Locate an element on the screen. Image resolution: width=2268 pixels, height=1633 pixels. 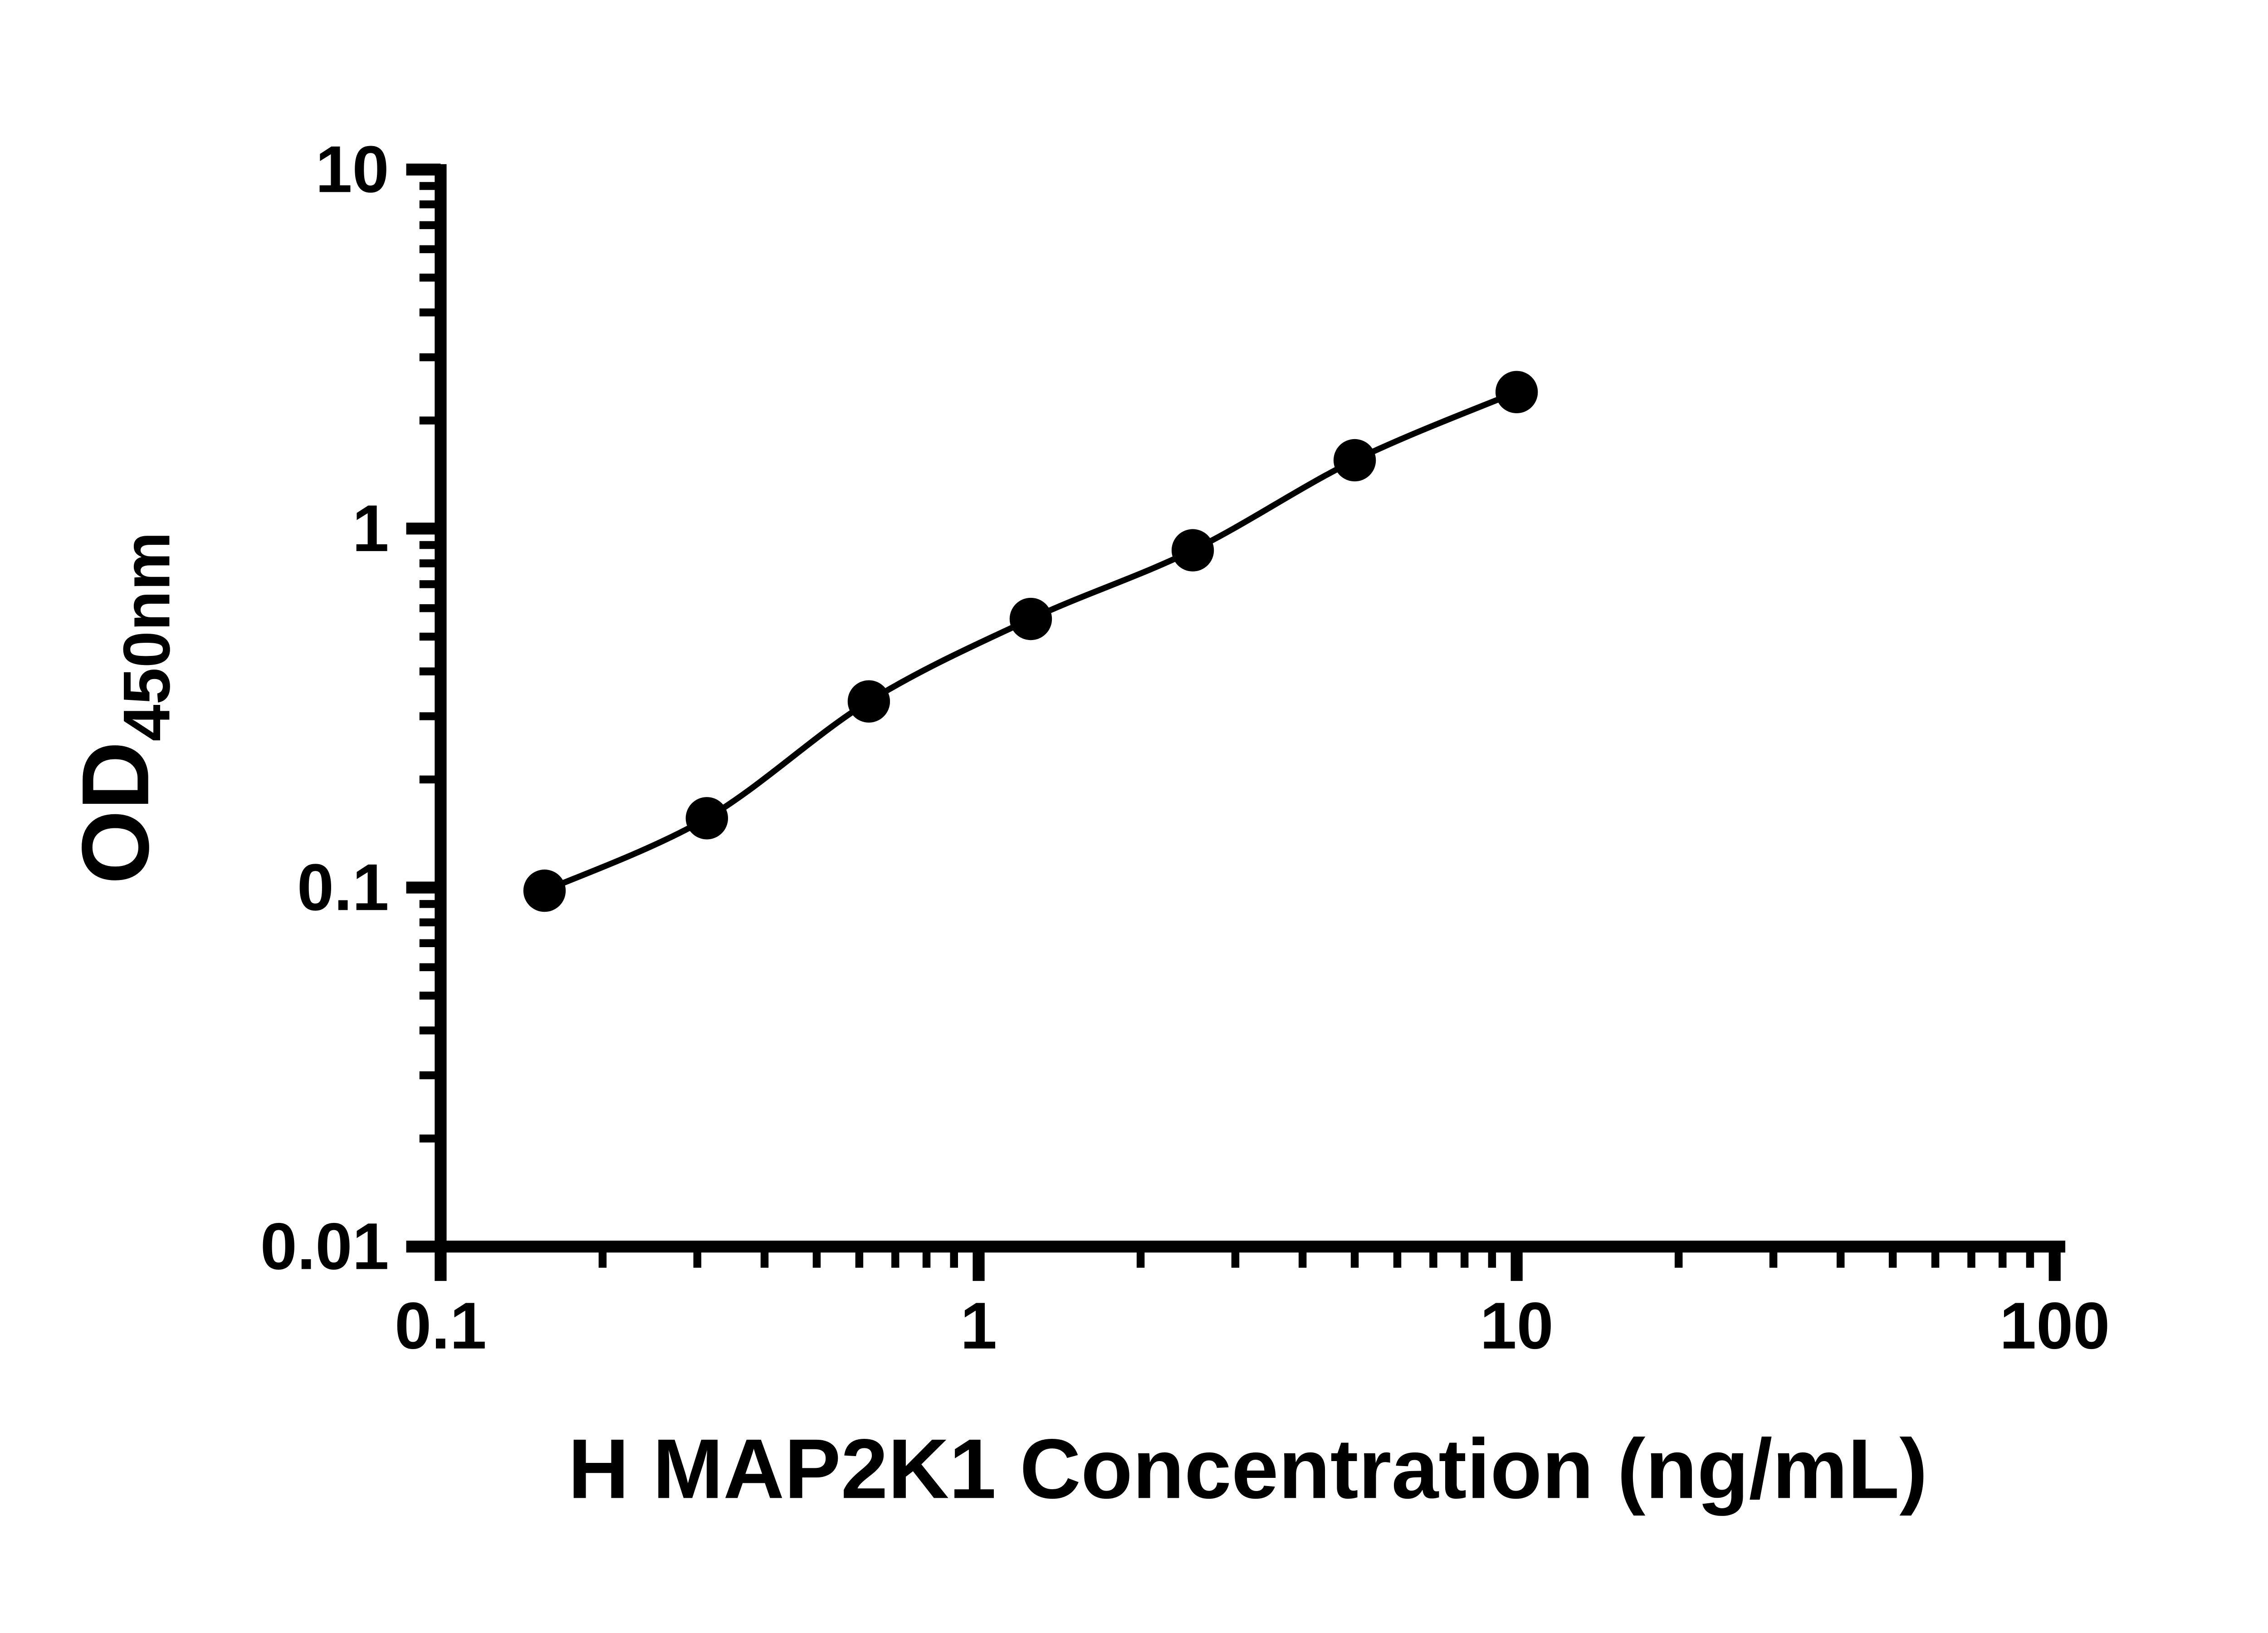
y-tick-label: 0.1 is located at coordinates (343, 887).